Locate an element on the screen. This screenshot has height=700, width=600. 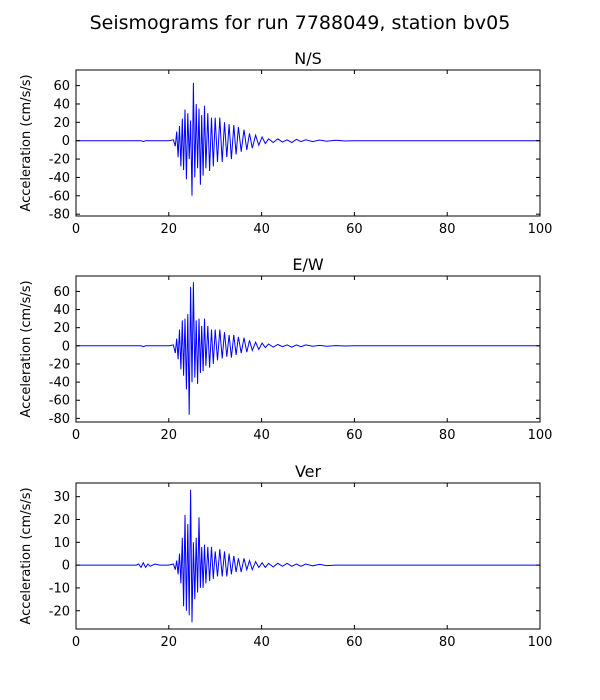
panel-title: Ver is located at coordinates (308, 471).